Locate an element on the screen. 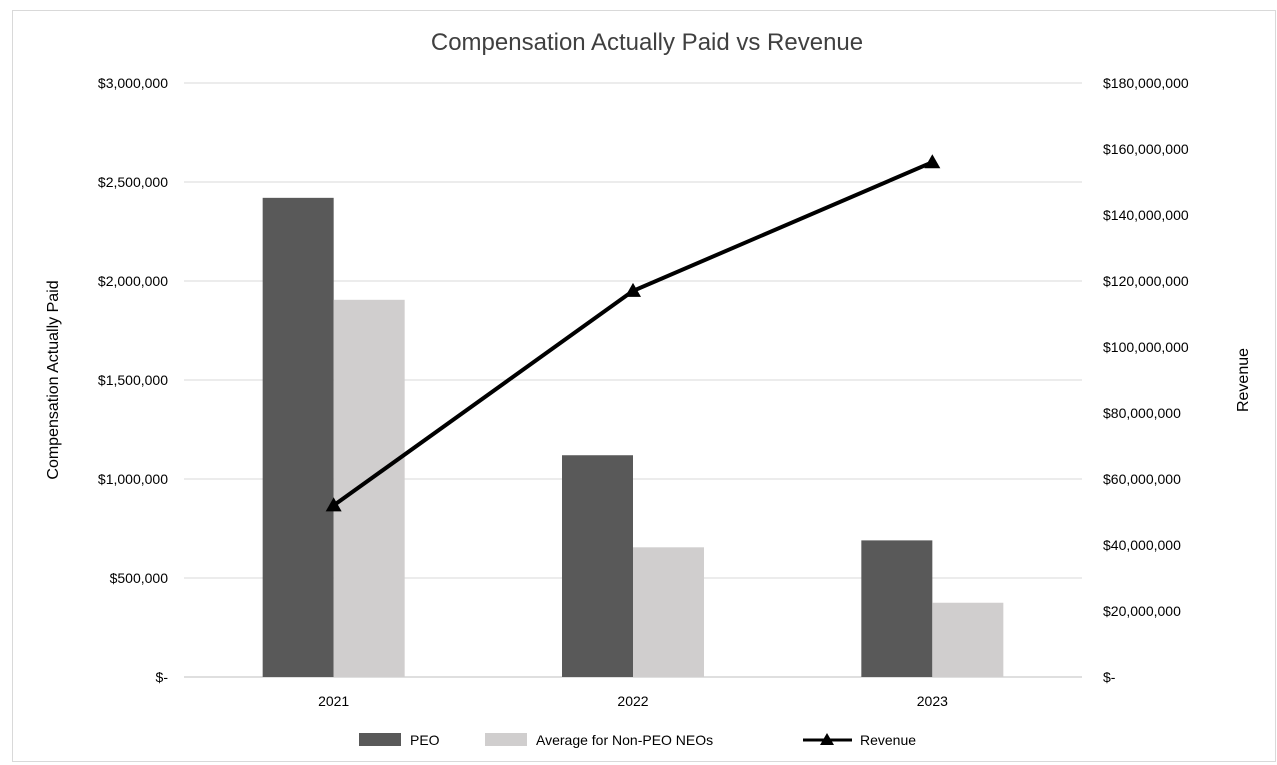  y2-tick-label: $100,000,000 is located at coordinates (1146, 347).